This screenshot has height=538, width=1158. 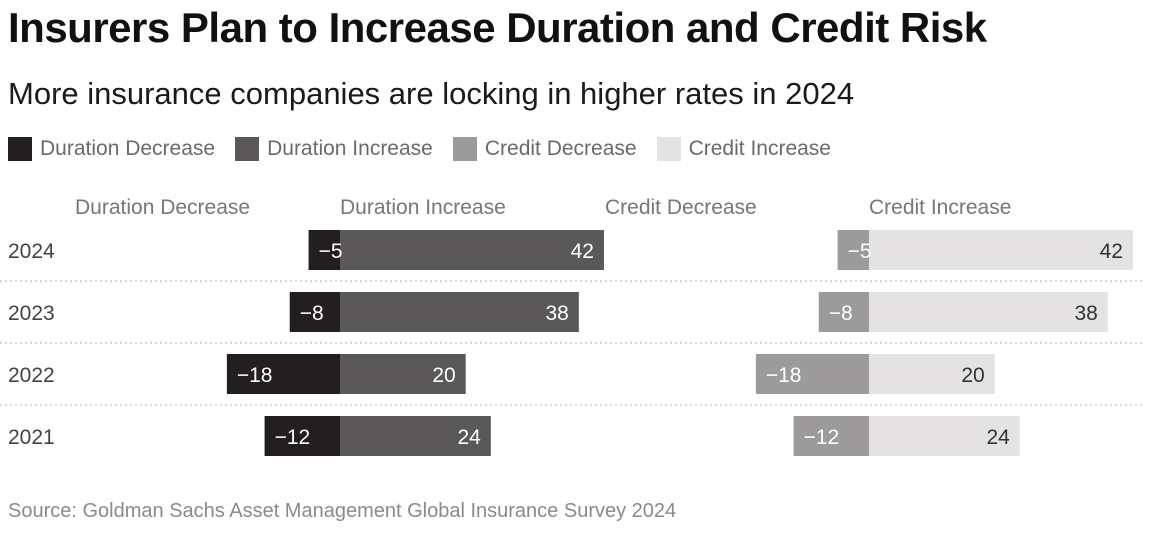 I want to click on legend-item-credit-decrease: Credit Decrease, so click(x=544, y=149).